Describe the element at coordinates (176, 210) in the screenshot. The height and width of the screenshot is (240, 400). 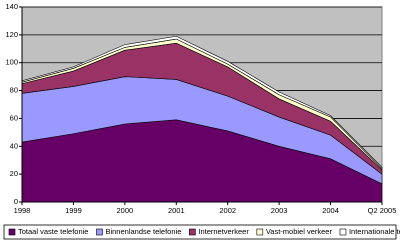
I see `x-tick-label: 2001` at that location.